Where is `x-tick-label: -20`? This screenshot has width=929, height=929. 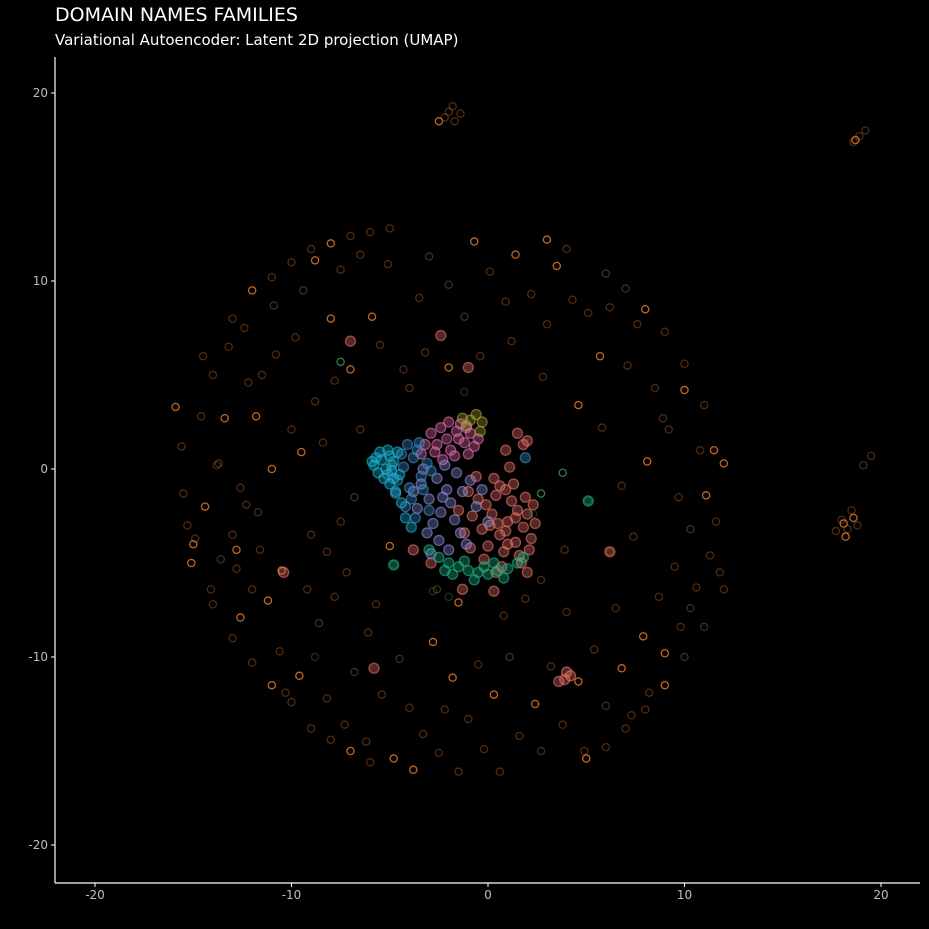 x-tick-label: -20 is located at coordinates (95, 895).